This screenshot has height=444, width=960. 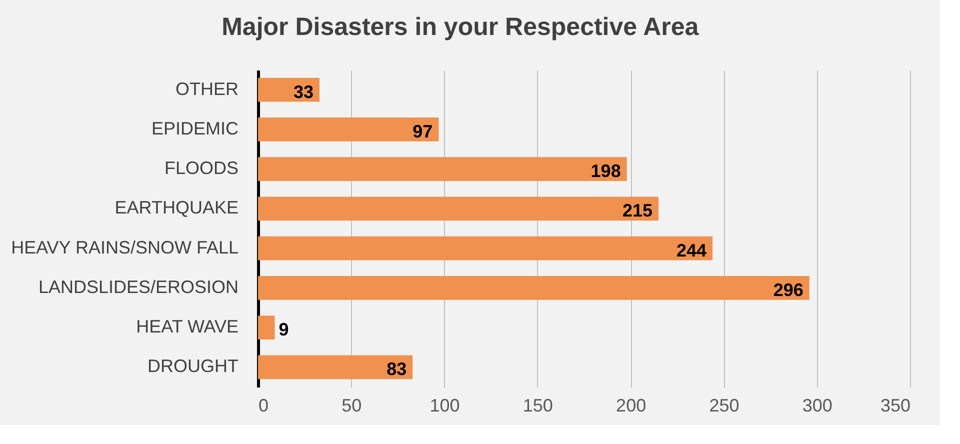 I want to click on x-tick-label: 150, so click(x=537, y=406).